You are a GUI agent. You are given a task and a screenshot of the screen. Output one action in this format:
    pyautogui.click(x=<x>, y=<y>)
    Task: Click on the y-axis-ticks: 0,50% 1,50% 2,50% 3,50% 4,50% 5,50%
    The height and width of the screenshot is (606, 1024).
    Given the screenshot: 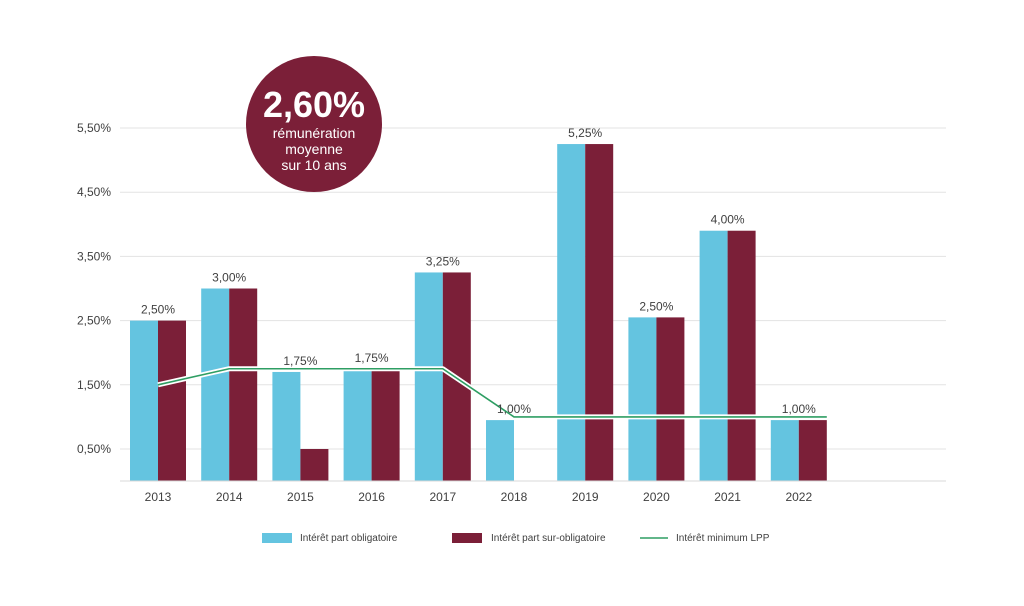 What is the action you would take?
    pyautogui.click(x=94, y=288)
    